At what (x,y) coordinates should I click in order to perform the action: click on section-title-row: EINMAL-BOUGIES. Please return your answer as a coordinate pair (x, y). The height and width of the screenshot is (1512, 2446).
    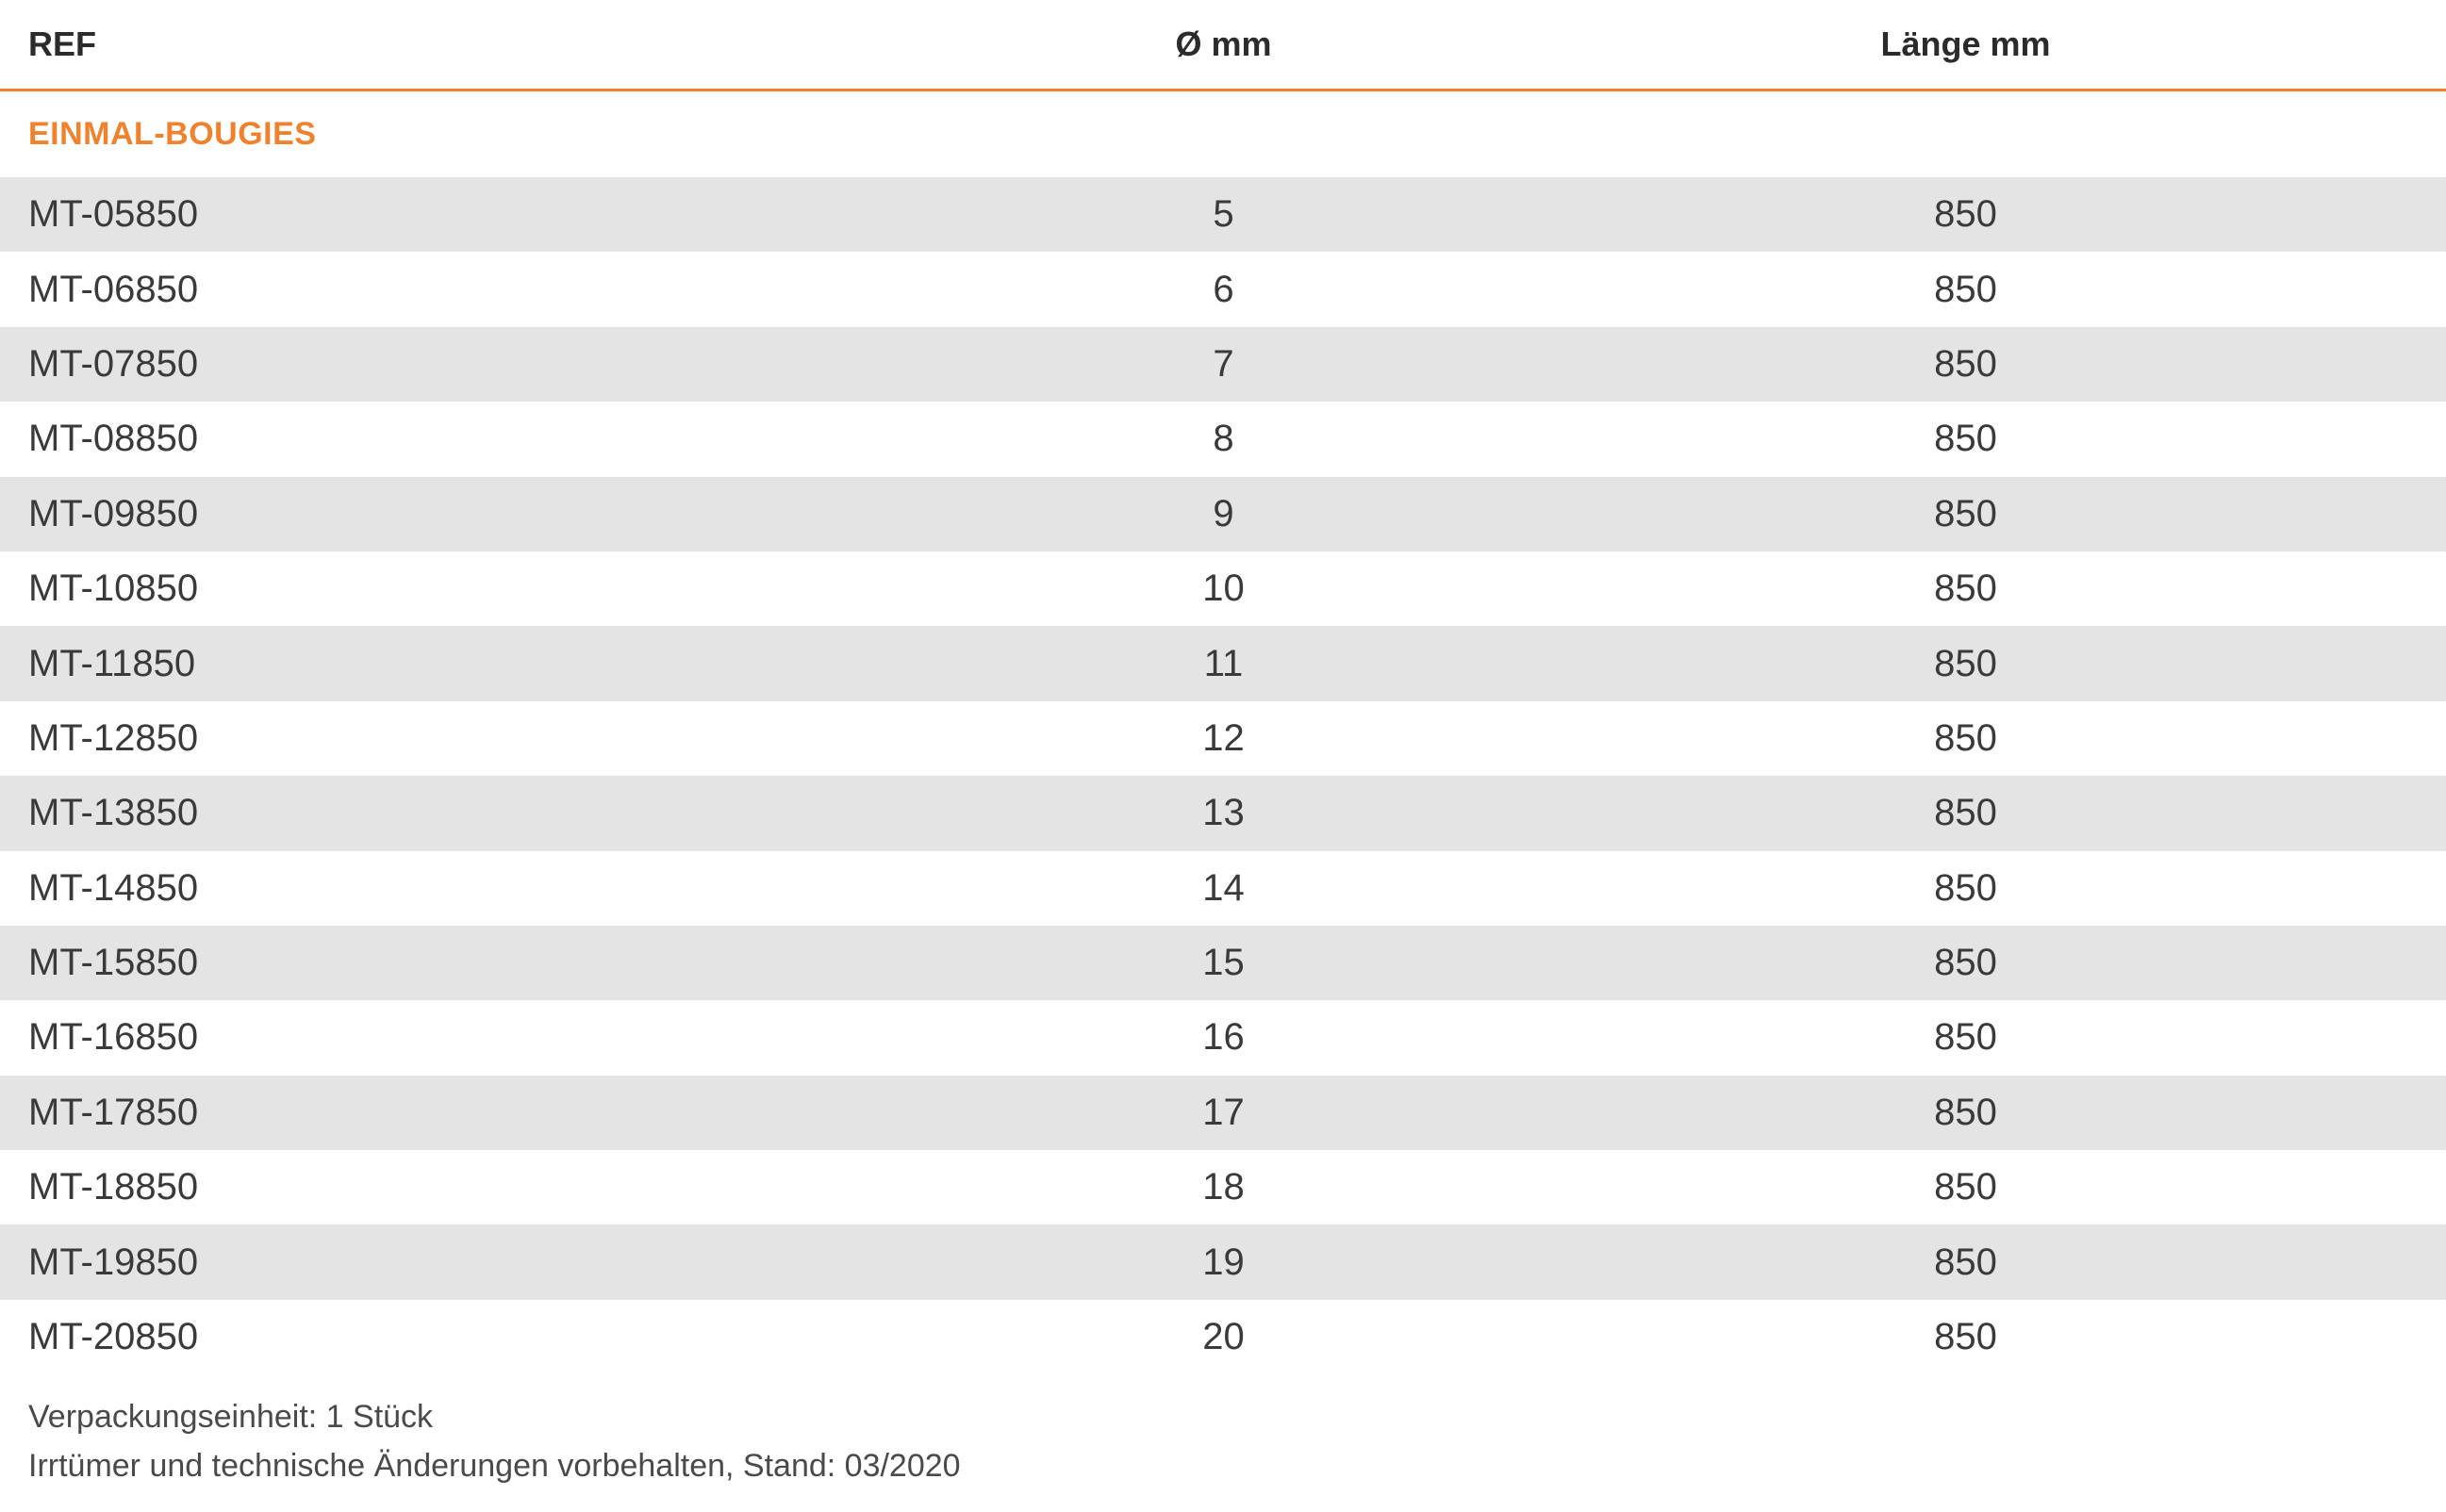
    Looking at the image, I should click on (1223, 134).